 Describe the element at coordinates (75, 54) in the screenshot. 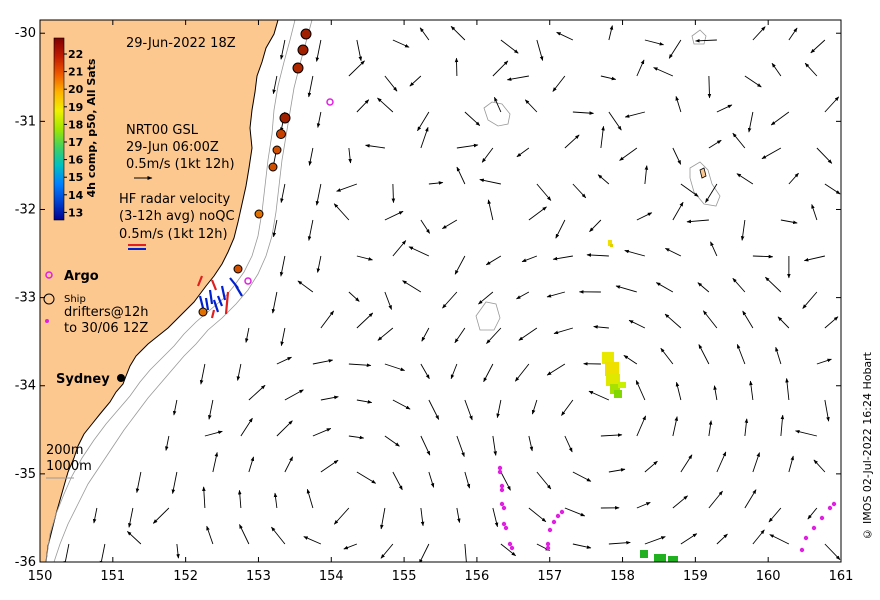

I see `colorbar-tick-label: 22` at that location.